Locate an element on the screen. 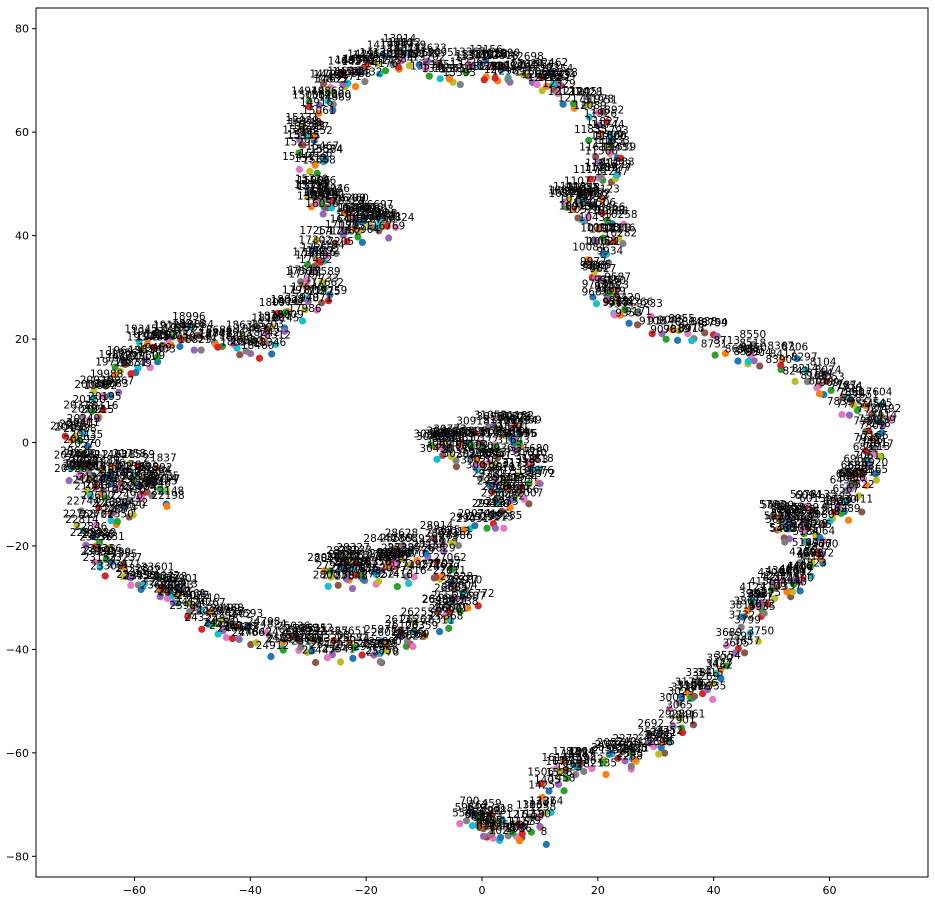 The image size is (935, 901). point-index-label: 24593 is located at coordinates (246, 614).